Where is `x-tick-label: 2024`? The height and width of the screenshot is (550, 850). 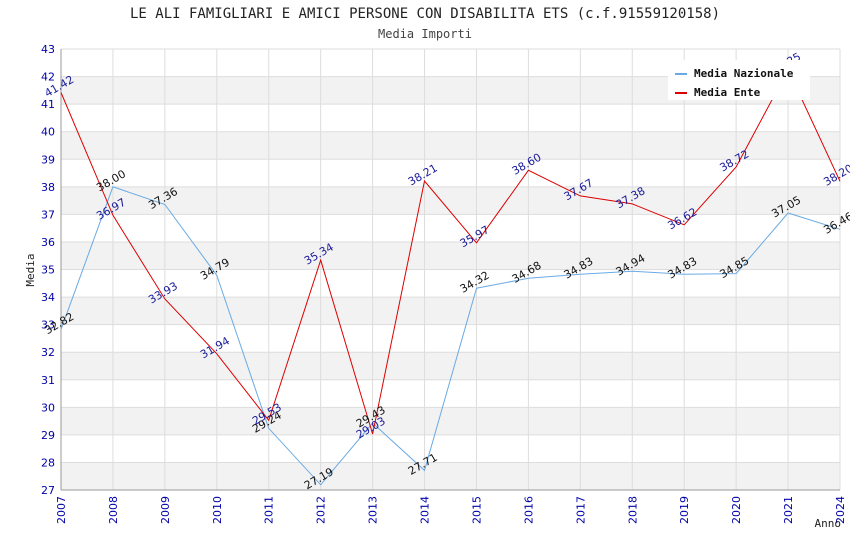
x-tick-label: 2024 is located at coordinates (840, 510).